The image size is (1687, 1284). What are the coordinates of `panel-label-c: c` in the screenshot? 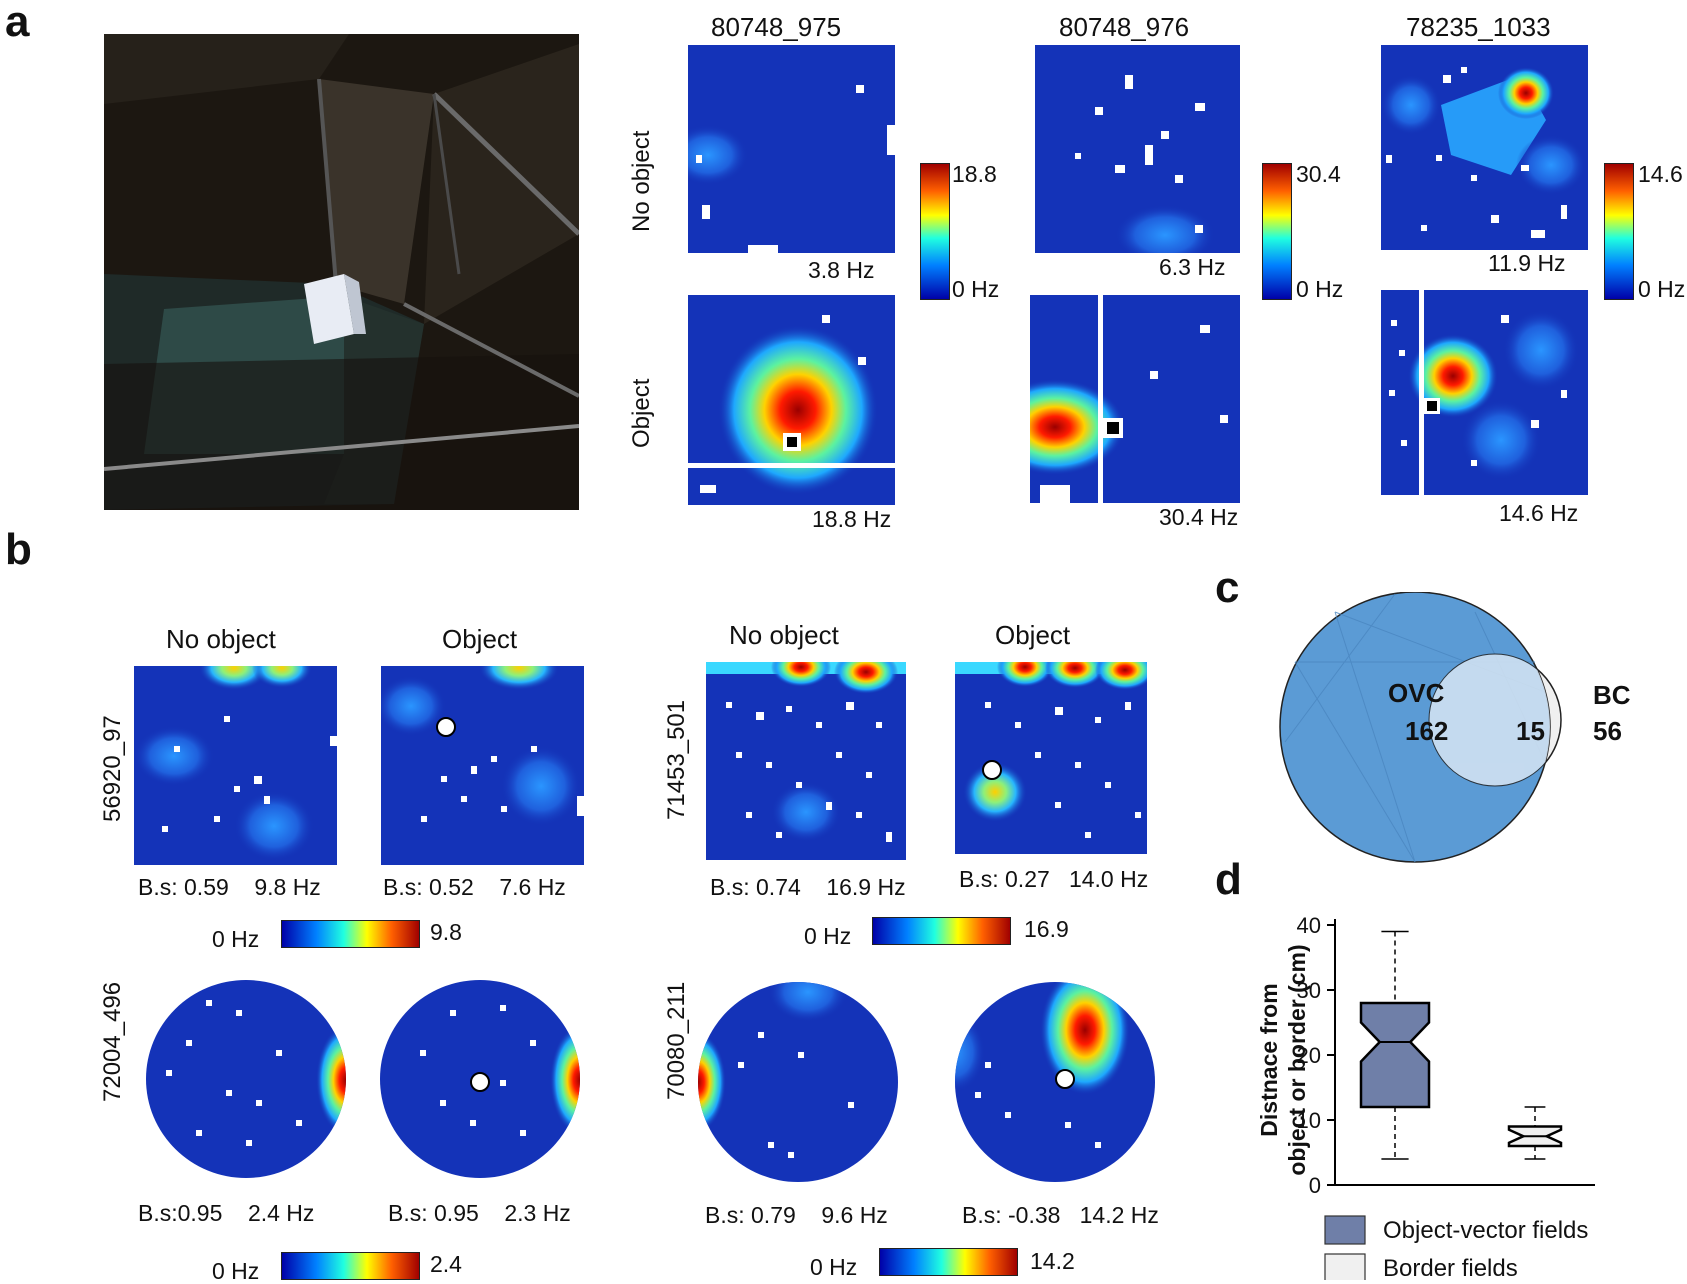 It's located at (1227, 587).